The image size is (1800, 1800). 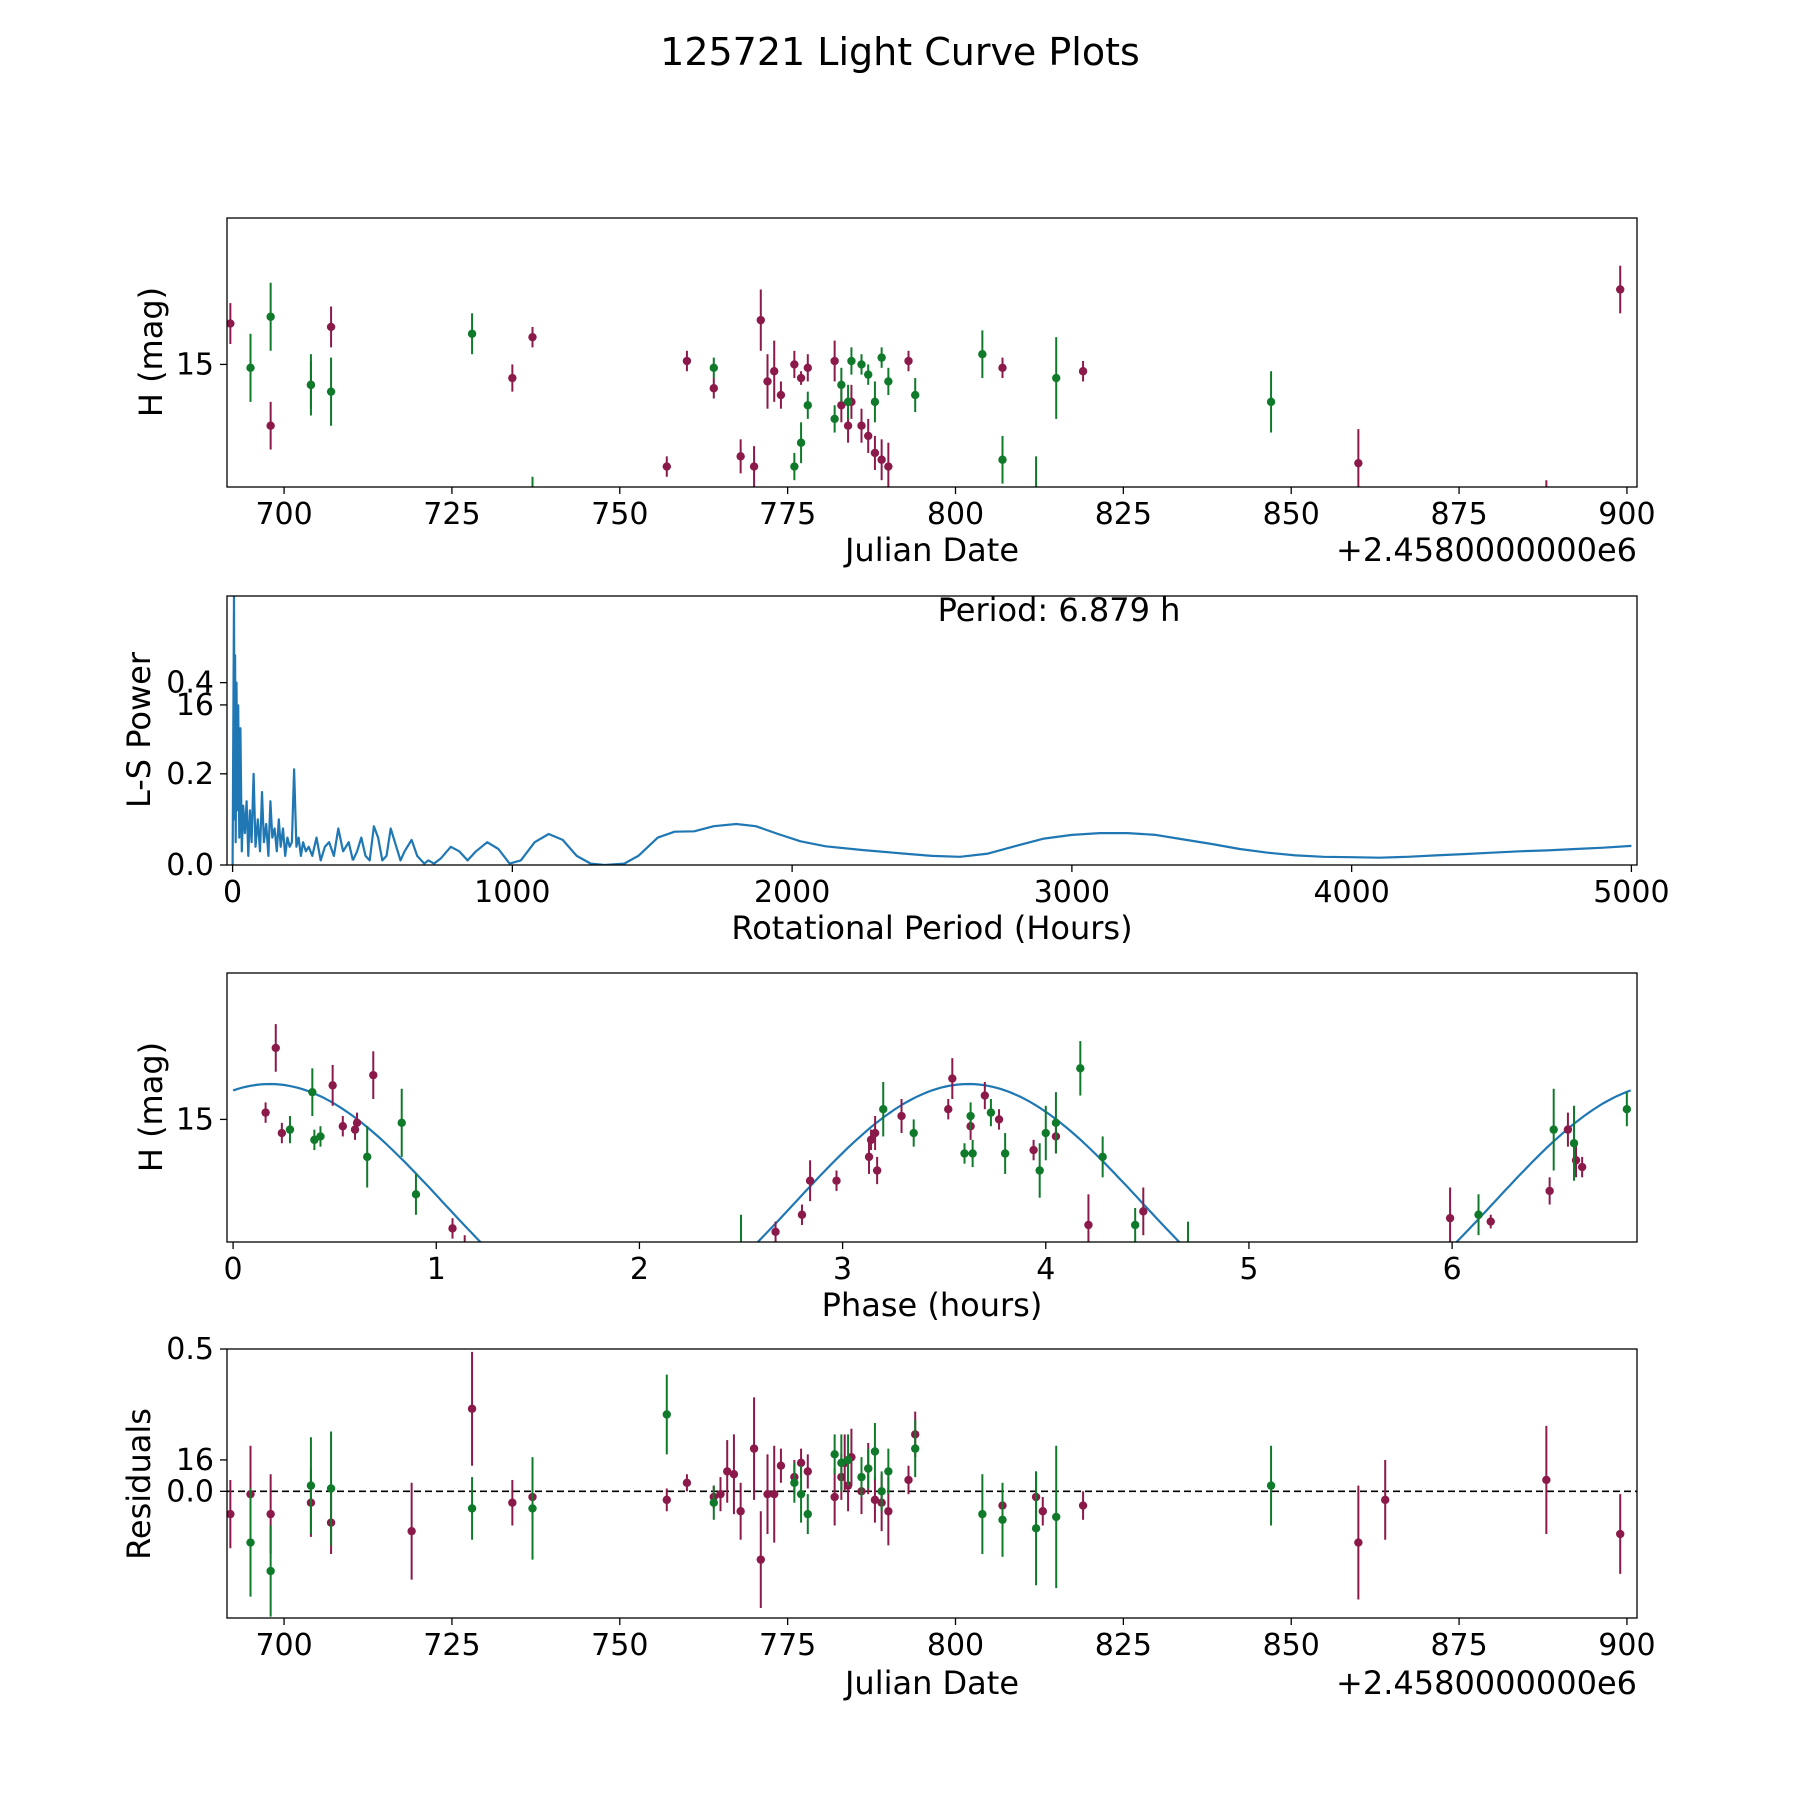 What do you see at coordinates (787, 514) in the screenshot?
I see `lightcurve-xtick-label: 775` at bounding box center [787, 514].